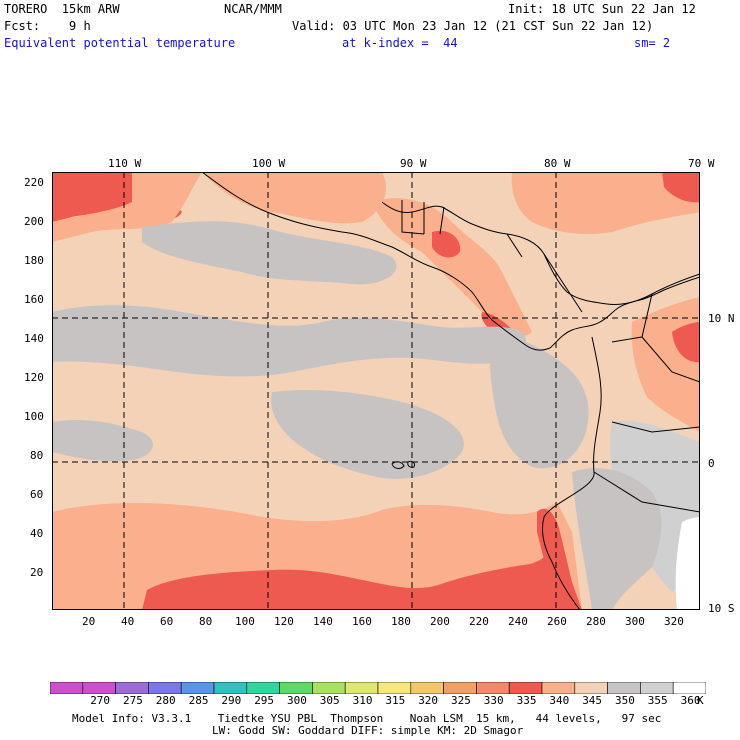 Image resolution: width=740 pixels, height=740 pixels. What do you see at coordinates (479, 621) in the screenshot?
I see `x-tick-220: 220` at bounding box center [479, 621].